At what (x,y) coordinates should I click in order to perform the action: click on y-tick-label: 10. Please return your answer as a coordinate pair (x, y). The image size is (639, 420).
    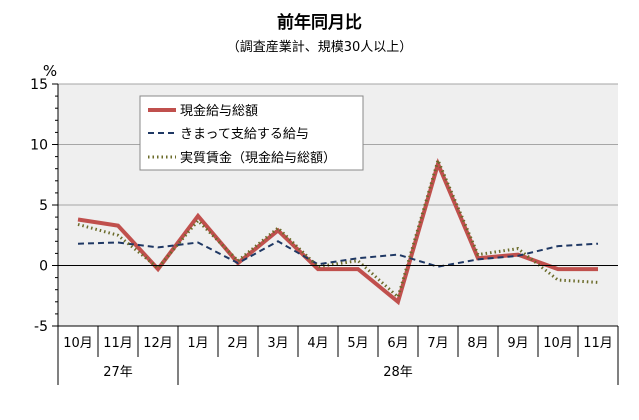
    Looking at the image, I should click on (39, 146).